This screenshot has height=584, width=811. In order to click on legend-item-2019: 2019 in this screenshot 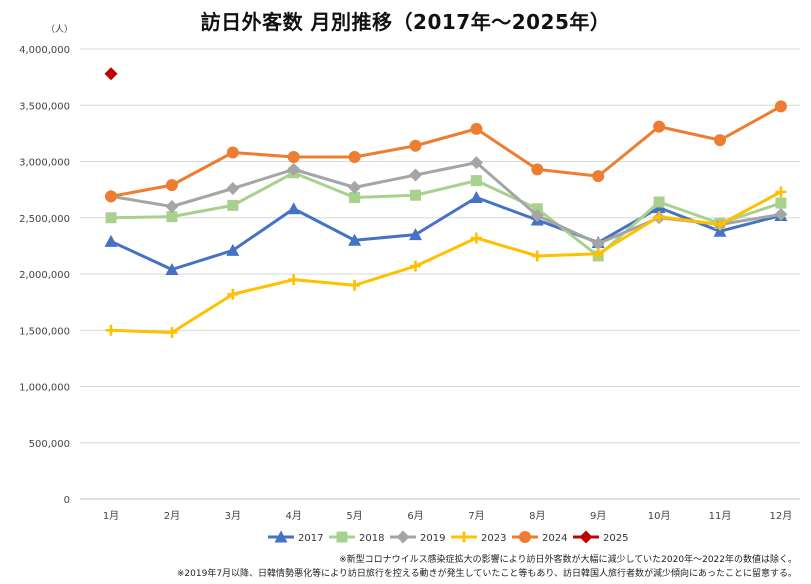, I will do `click(417, 537)`.